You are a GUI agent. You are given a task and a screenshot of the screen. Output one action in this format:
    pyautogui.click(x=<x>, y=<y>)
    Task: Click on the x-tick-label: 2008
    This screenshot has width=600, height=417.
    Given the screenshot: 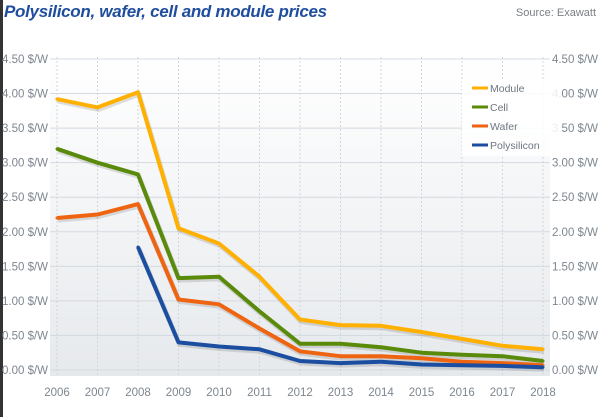 What is the action you would take?
    pyautogui.click(x=138, y=393)
    